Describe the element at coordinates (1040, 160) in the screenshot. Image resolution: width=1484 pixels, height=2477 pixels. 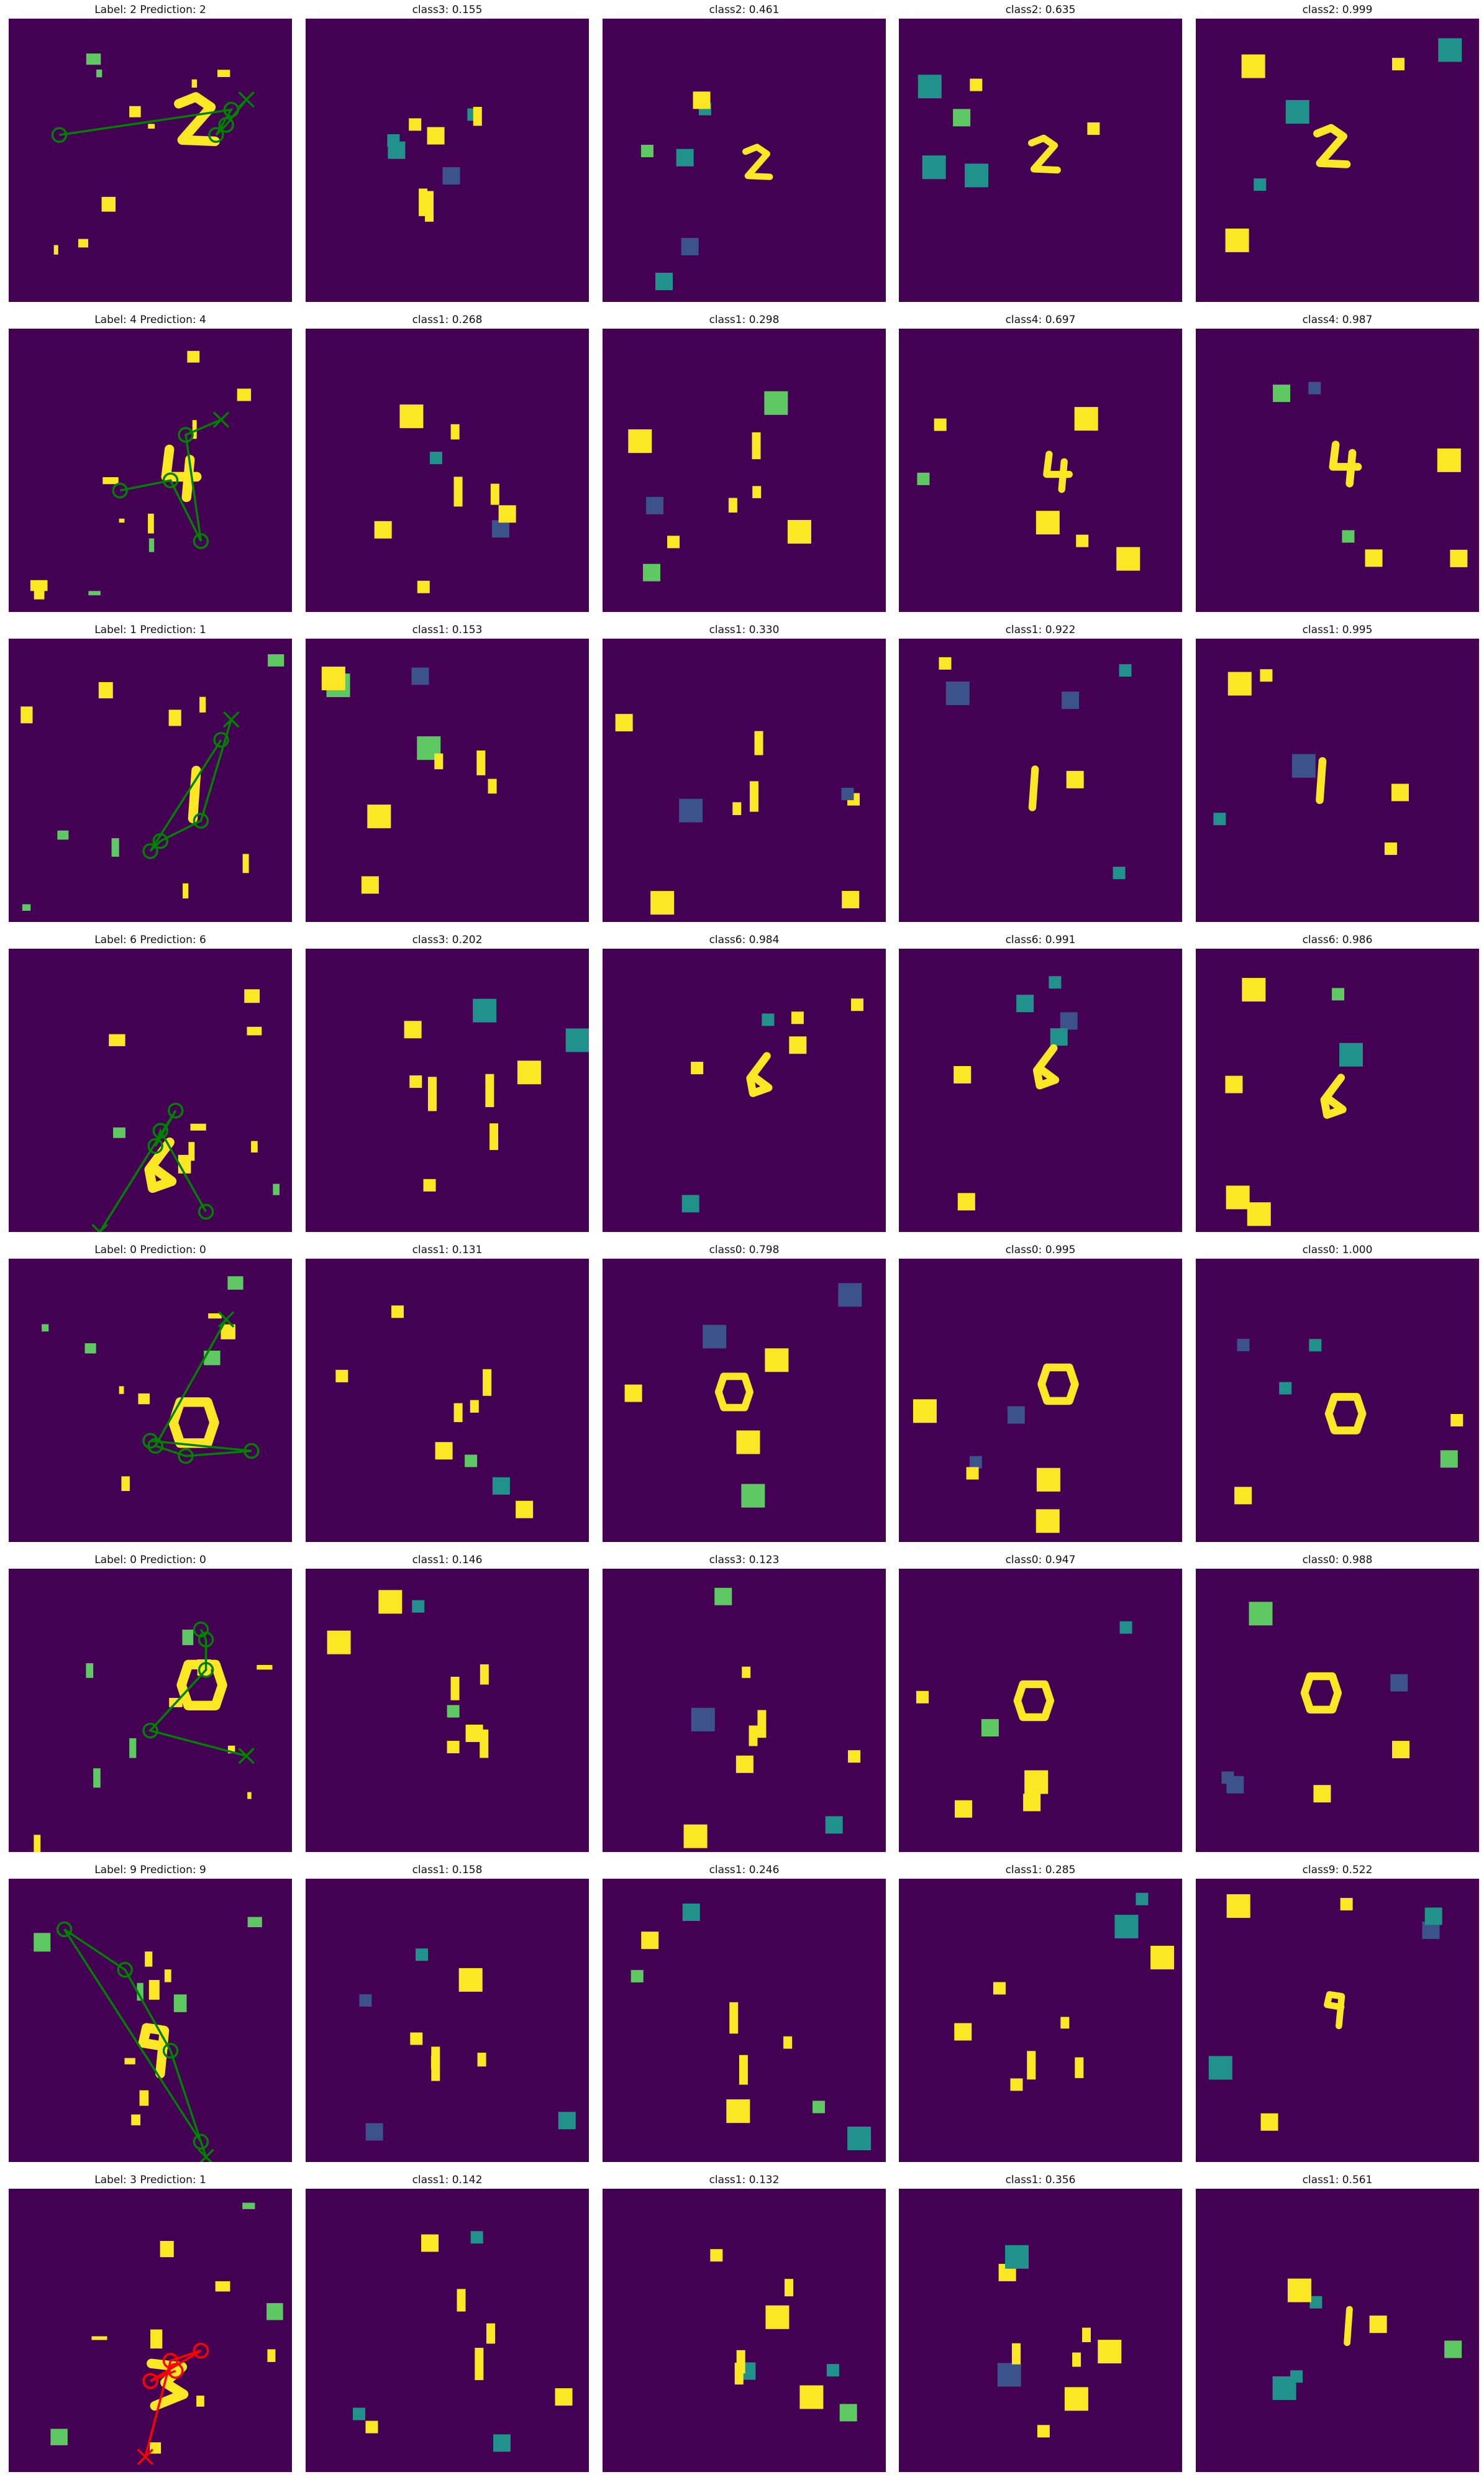
I see `row-0-glimpse-2-image` at that location.